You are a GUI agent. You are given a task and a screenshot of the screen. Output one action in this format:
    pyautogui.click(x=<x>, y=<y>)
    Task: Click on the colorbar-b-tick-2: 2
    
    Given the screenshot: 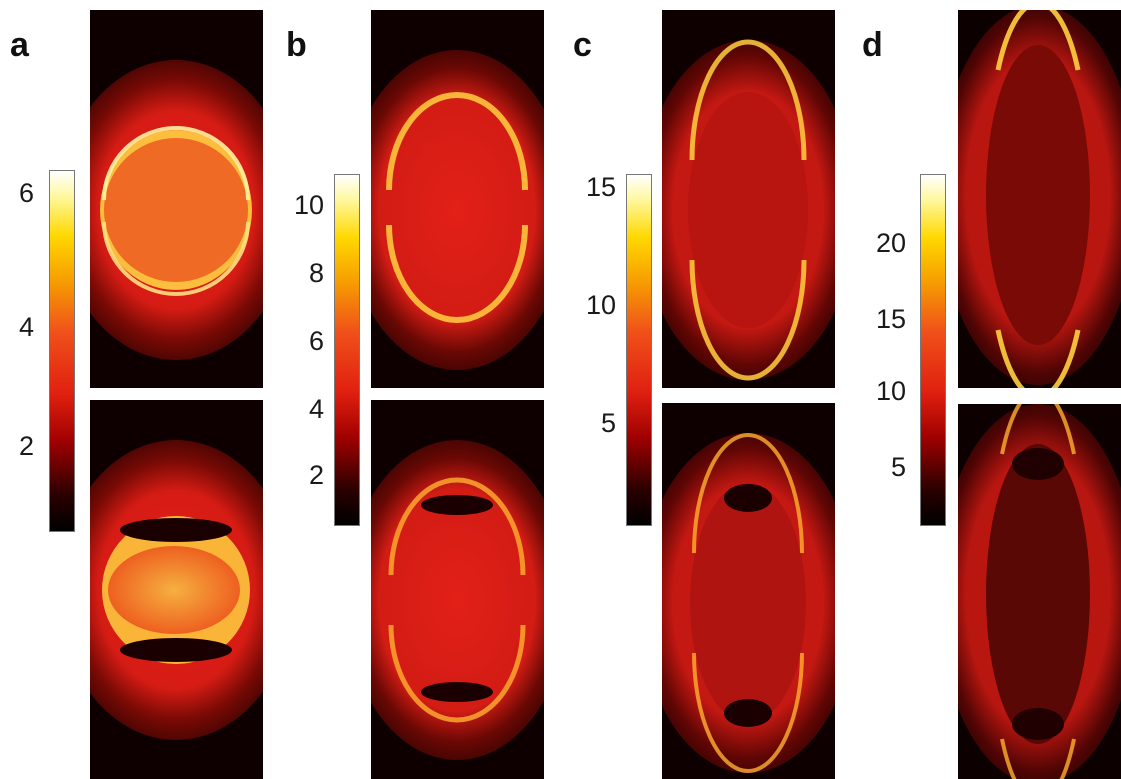 What is the action you would take?
    pyautogui.click(x=316, y=475)
    